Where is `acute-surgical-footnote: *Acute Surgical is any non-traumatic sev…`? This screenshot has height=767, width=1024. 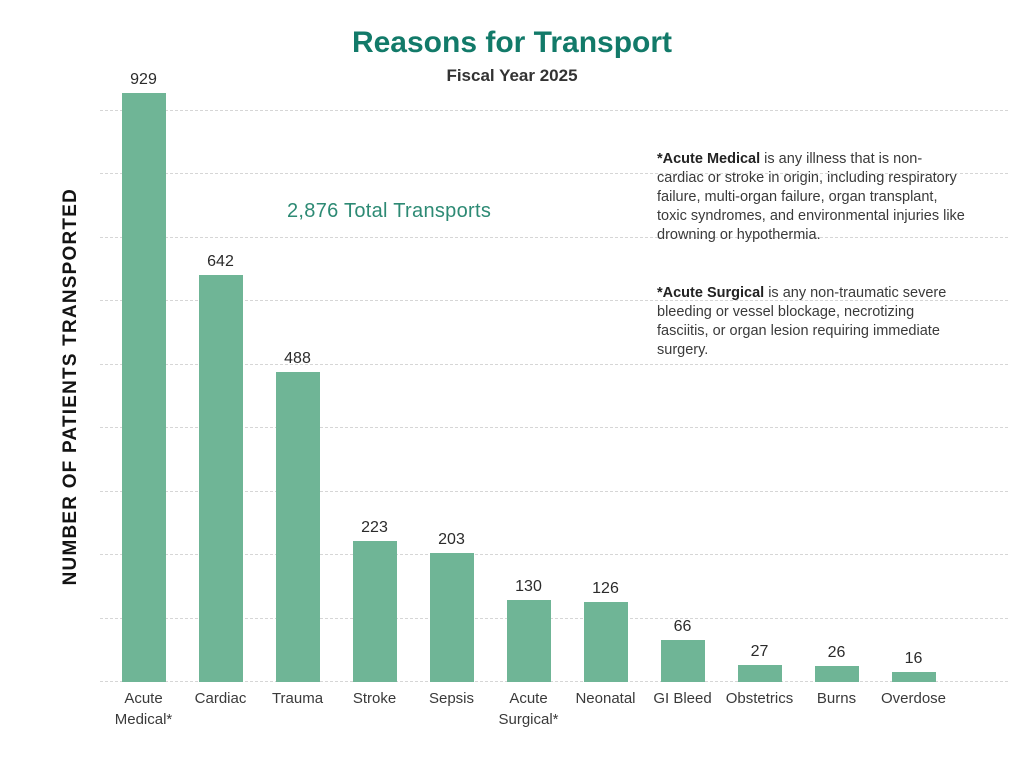
acute-surgical-footnote: *Acute Surgical is any non-traumatic sev… is located at coordinates (811, 322).